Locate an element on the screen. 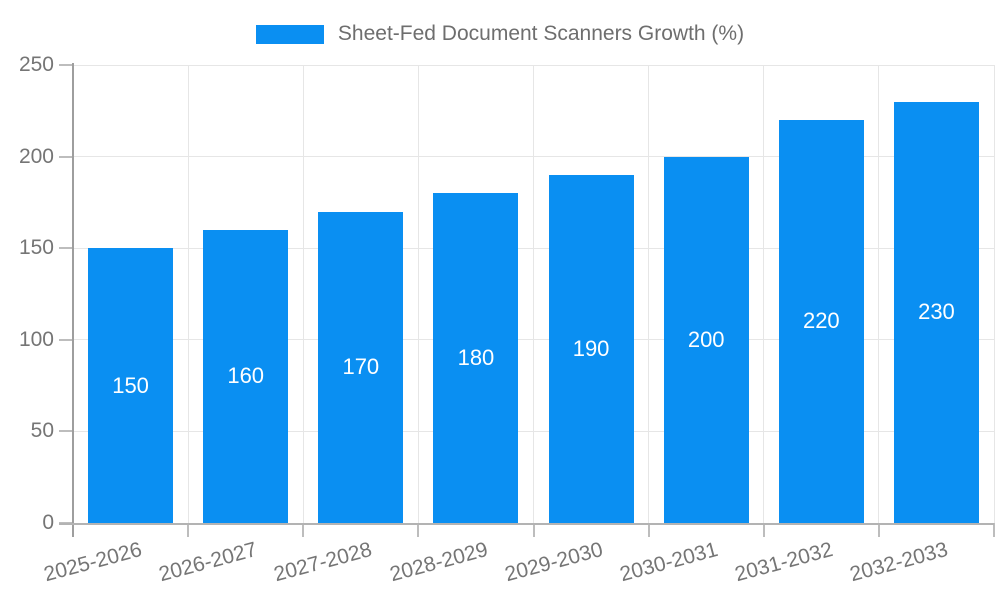 This screenshot has height=600, width=1000. y-tick-label: 100 is located at coordinates (36, 339).